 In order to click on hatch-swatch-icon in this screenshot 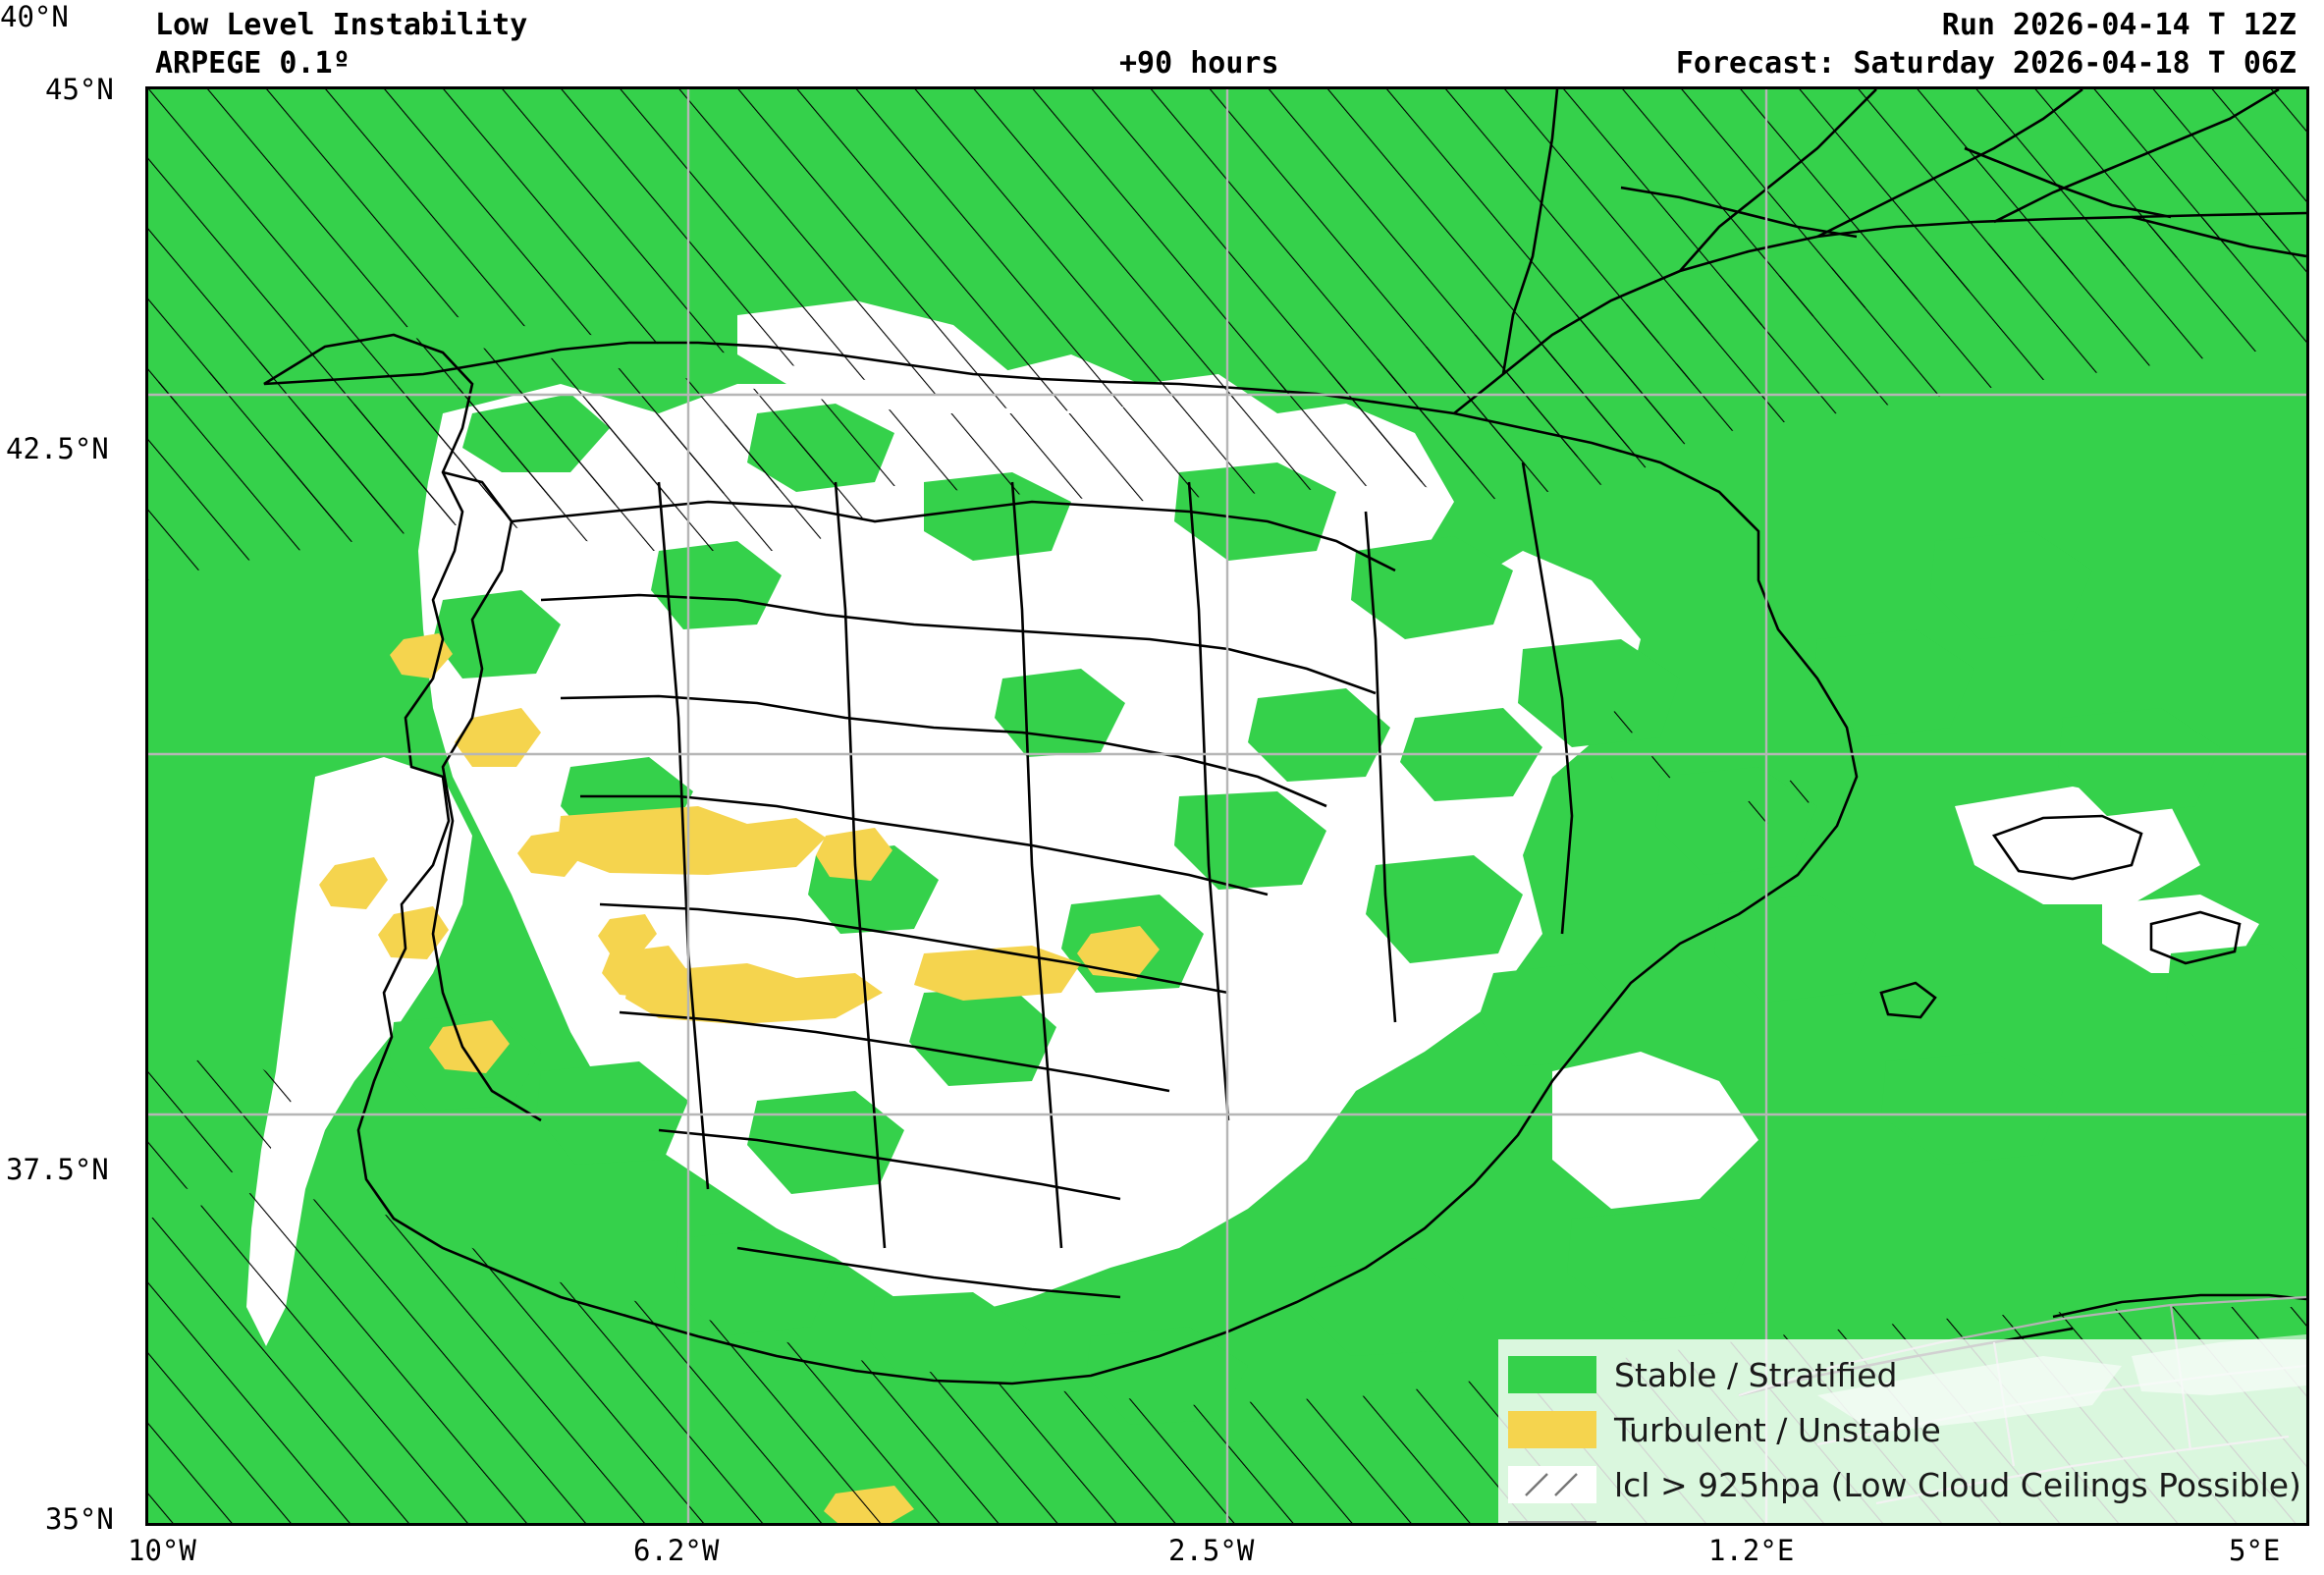, I will do `click(1552, 1484)`.